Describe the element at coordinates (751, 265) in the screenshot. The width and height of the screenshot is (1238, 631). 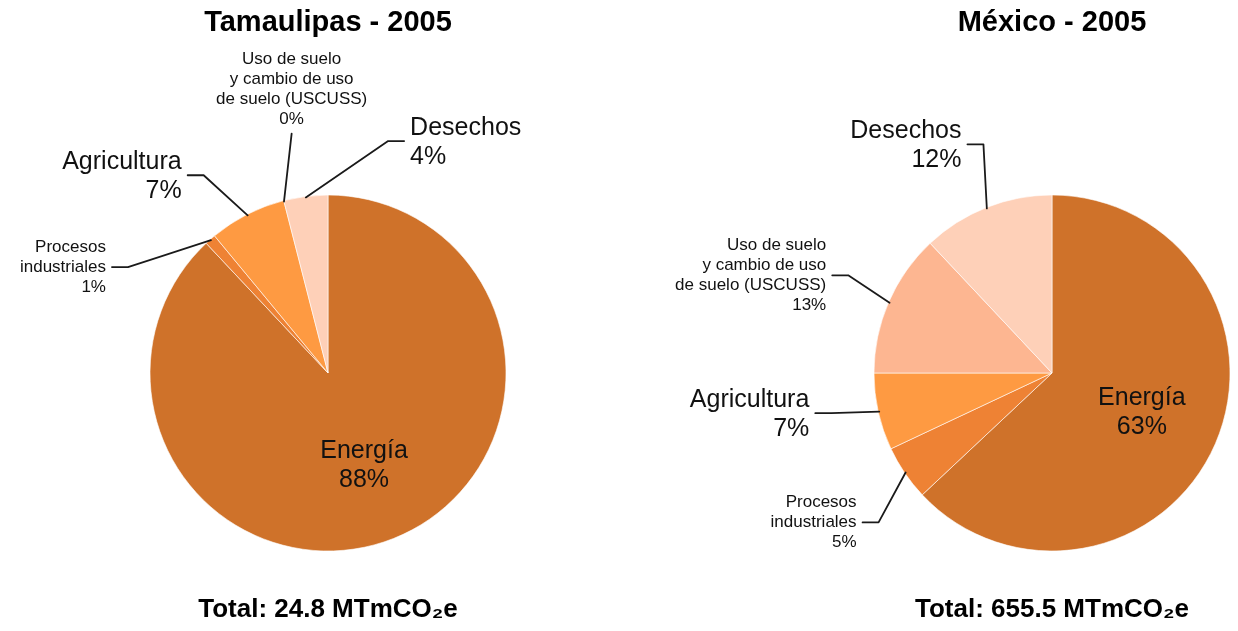
I see `slice-label: Uso de suelo y cambio de uso de suelo (USCUSS)` at that location.